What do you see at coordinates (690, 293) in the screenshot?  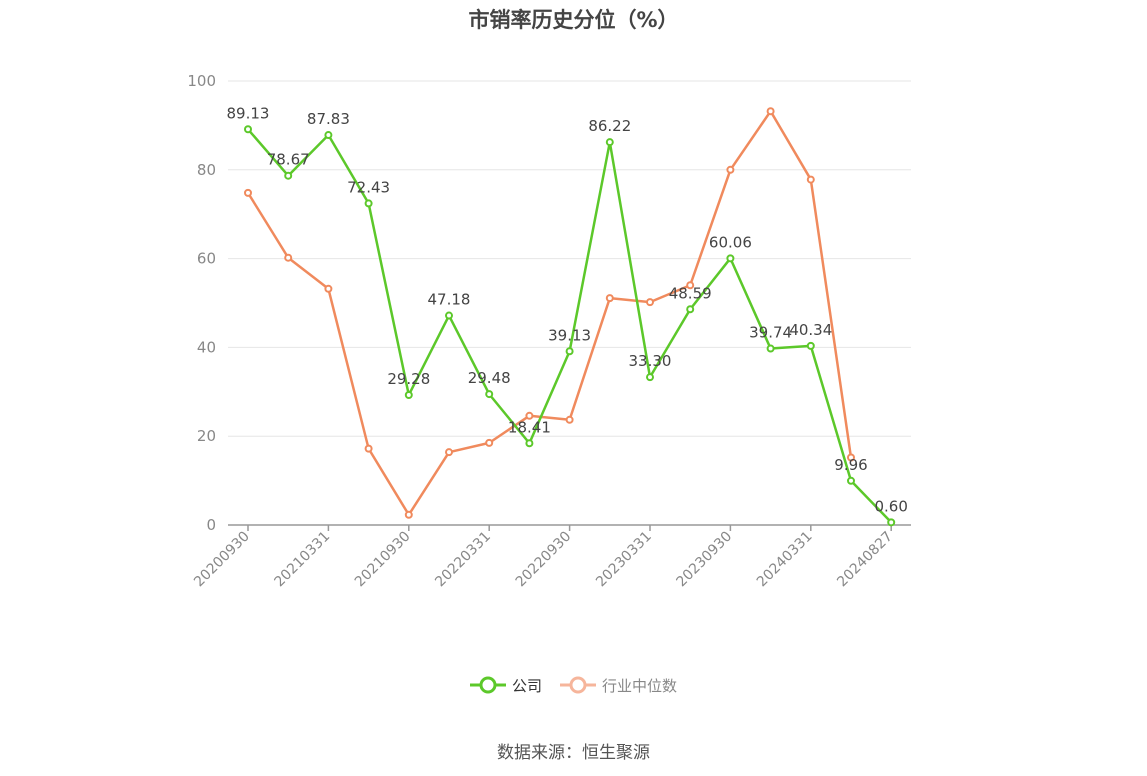 I see `data-label-company-20230630: 48.59` at bounding box center [690, 293].